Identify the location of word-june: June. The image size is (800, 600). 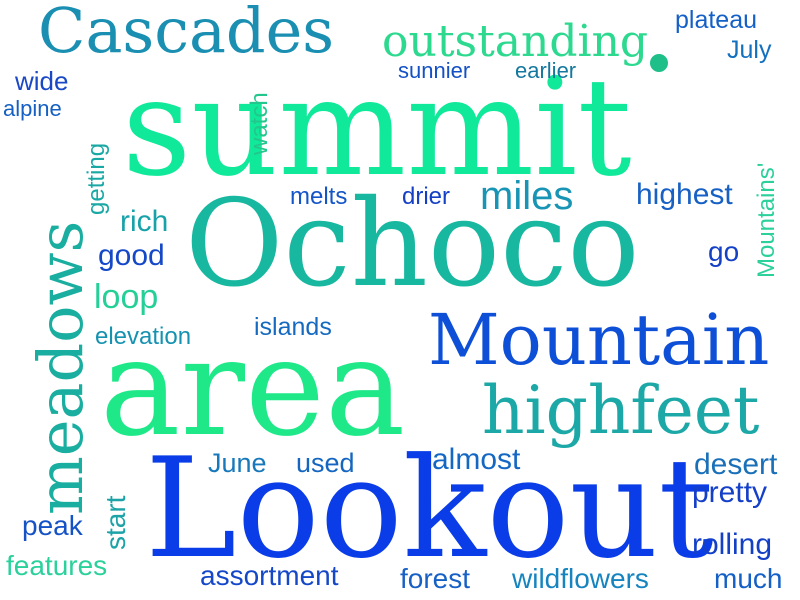
(237, 463).